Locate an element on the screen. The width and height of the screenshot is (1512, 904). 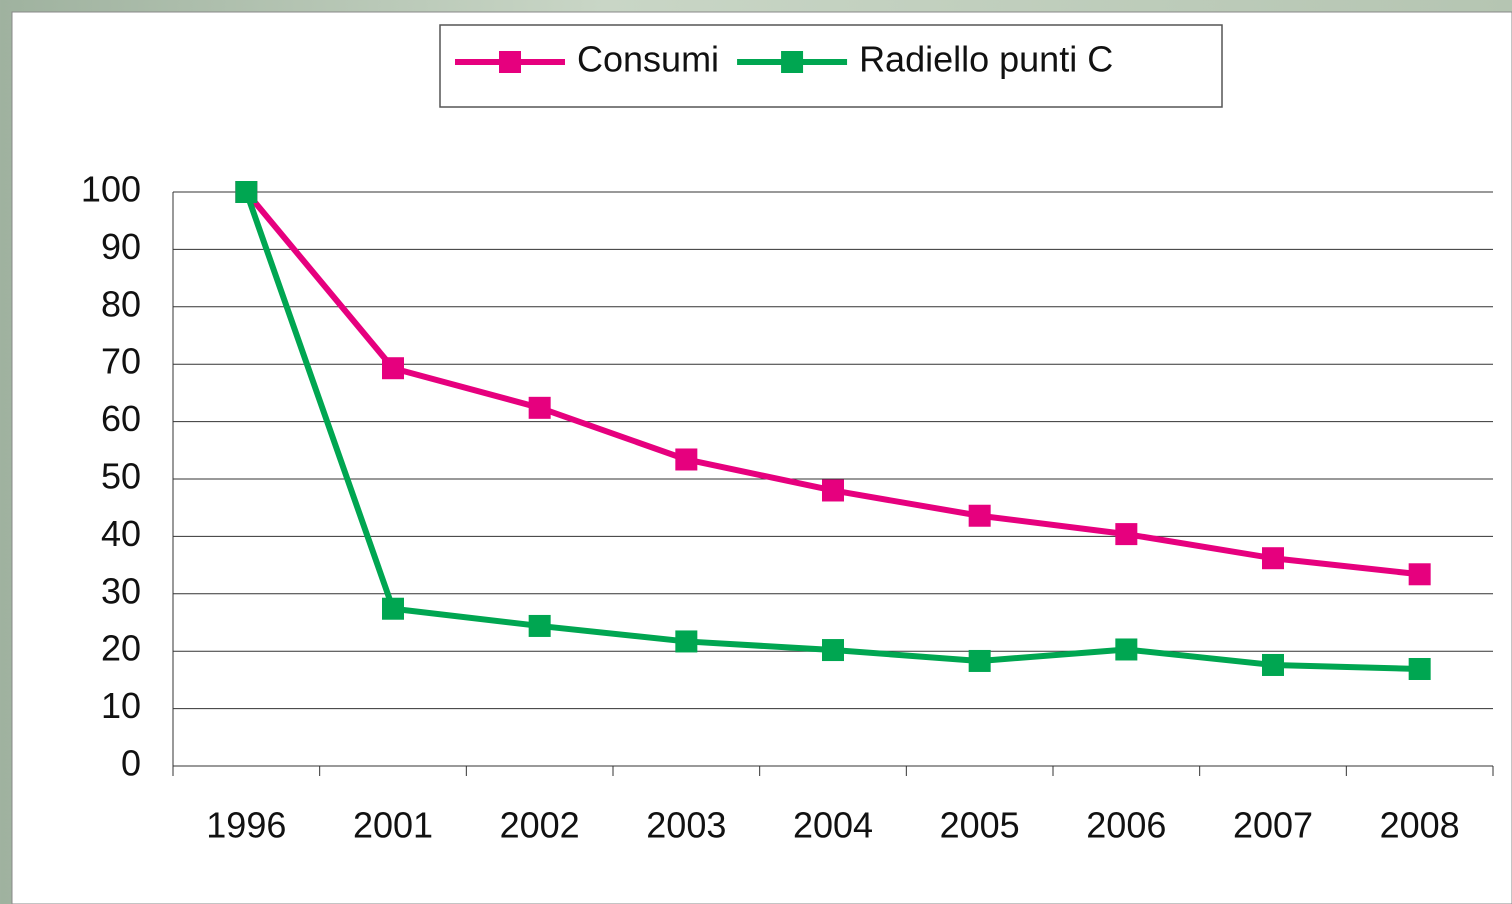
x-tick-label: 2003 is located at coordinates (686, 825).